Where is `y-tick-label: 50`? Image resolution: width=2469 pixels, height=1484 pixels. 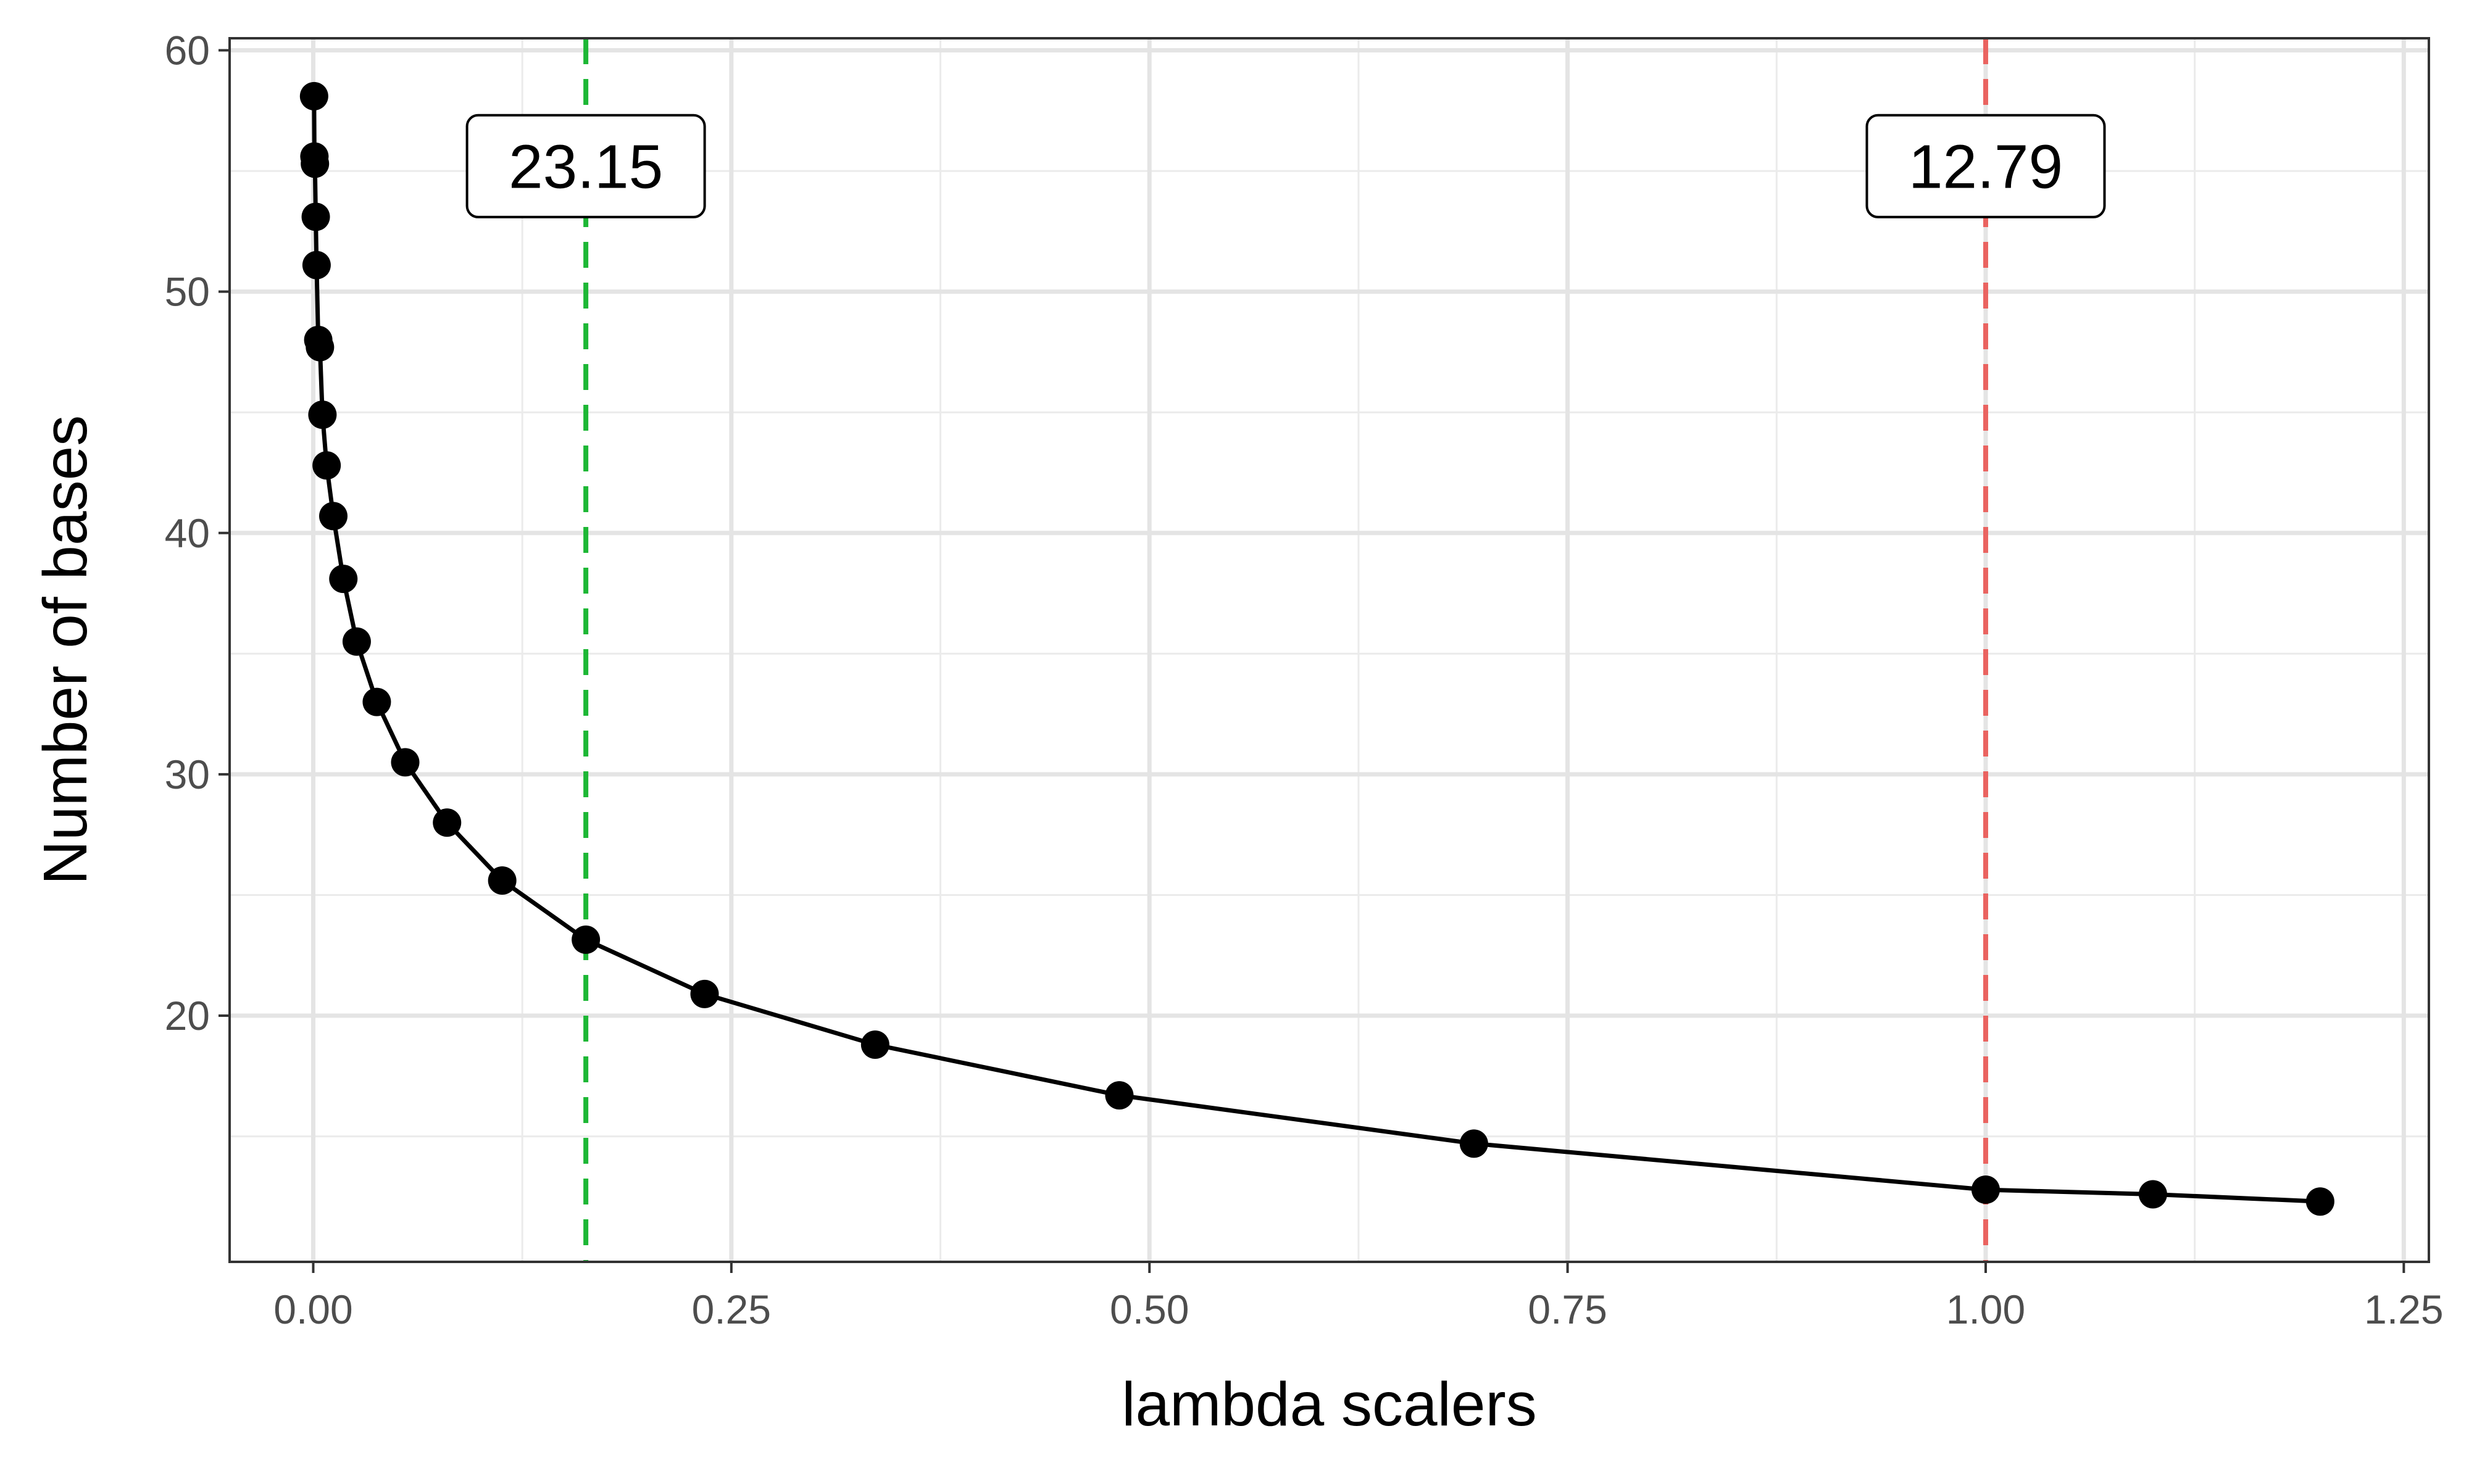 y-tick-label: 50 is located at coordinates (187, 292).